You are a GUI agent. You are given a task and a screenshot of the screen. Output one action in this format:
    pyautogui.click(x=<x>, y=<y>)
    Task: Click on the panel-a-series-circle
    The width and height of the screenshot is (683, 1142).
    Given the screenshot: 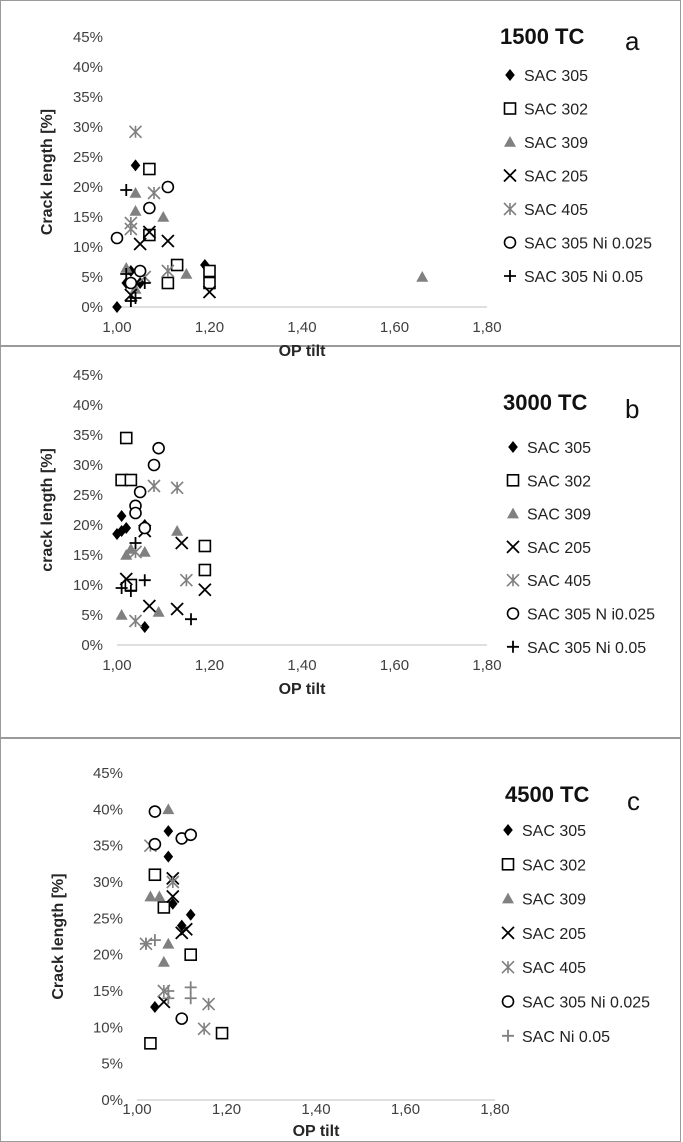 What is the action you would take?
    pyautogui.click(x=142, y=235)
    